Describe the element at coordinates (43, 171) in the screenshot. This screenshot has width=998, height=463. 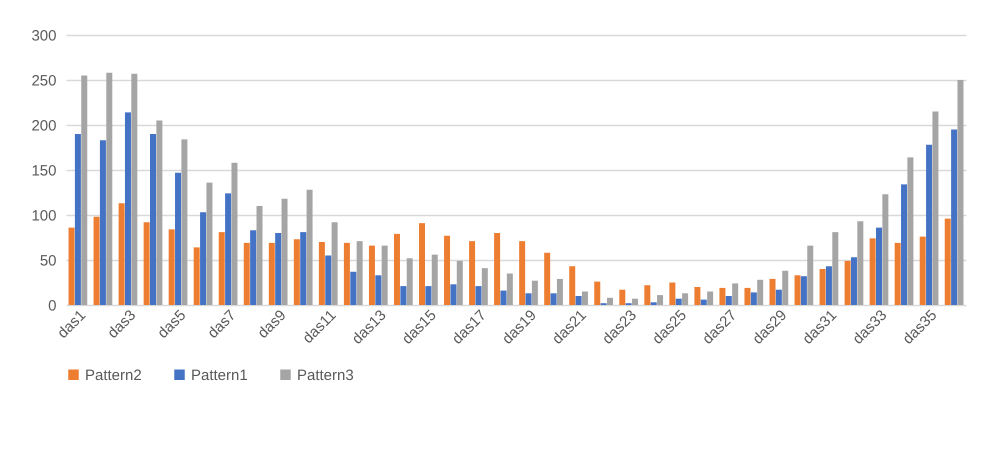
I see `y-tick-label: 150` at that location.